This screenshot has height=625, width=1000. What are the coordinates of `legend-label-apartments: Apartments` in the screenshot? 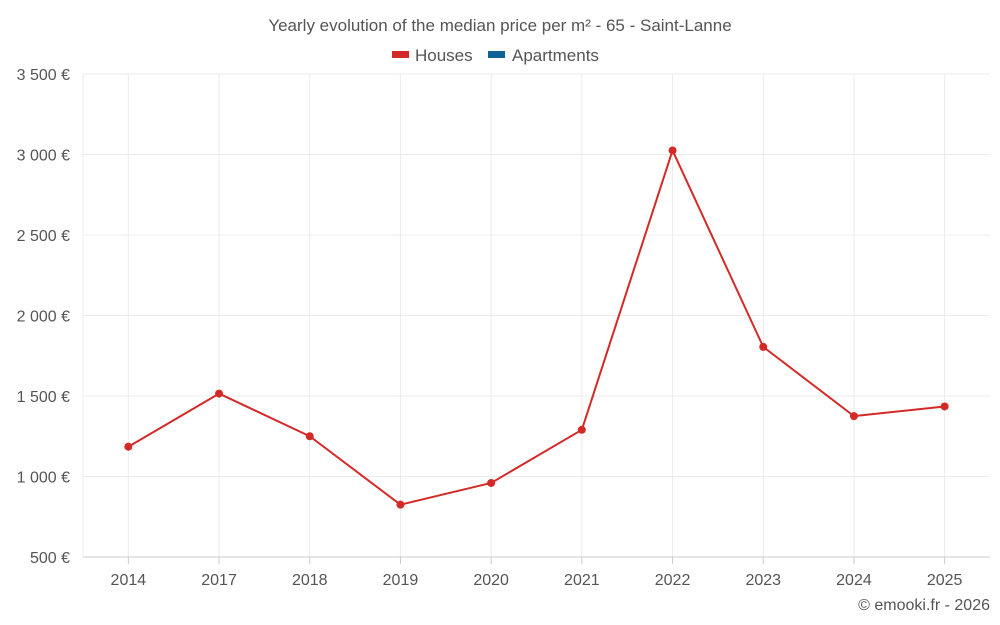 It's located at (555, 55).